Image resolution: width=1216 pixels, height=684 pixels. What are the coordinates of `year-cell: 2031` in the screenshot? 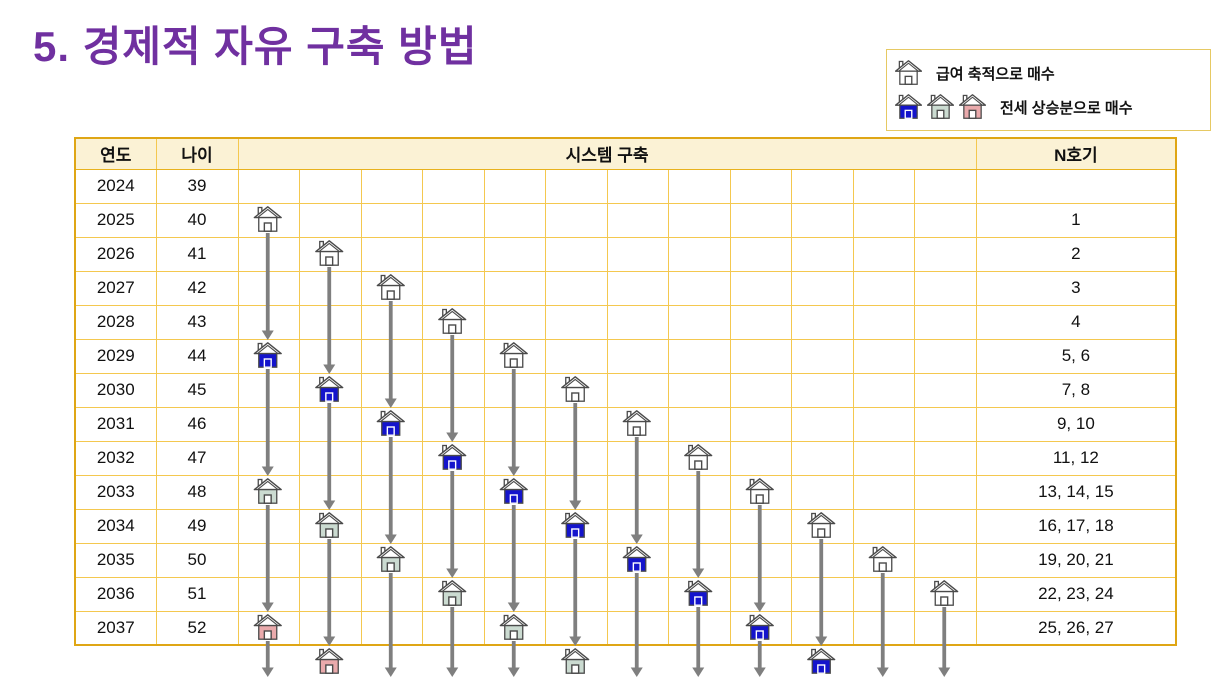 It's located at (115, 424).